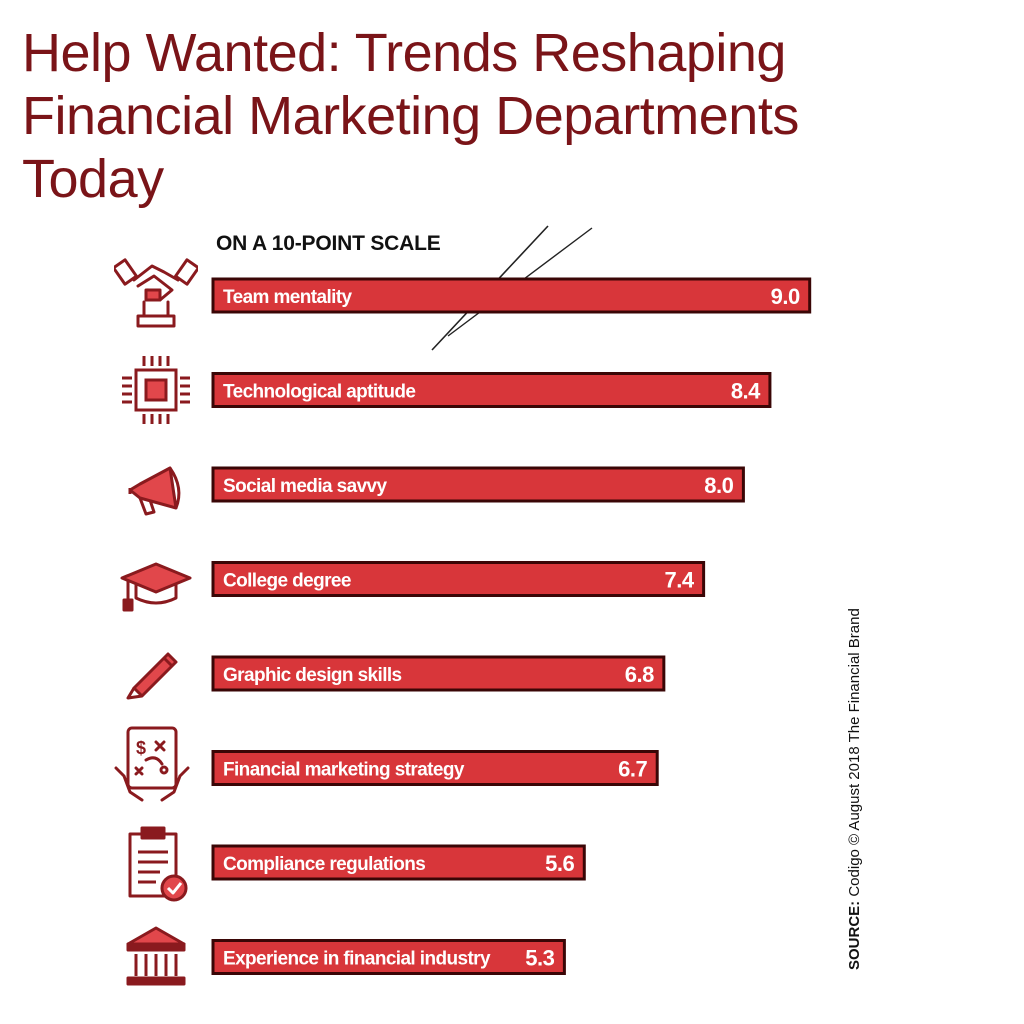 The width and height of the screenshot is (1024, 1024). Describe the element at coordinates (539, 958) in the screenshot. I see `bar-value-label: 5.3` at that location.